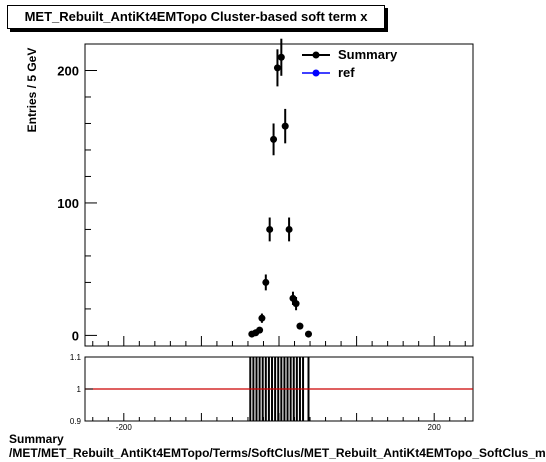 The height and width of the screenshot is (462, 546). What do you see at coordinates (68, 203) in the screenshot?
I see `y-tick-label: 100` at bounding box center [68, 203].